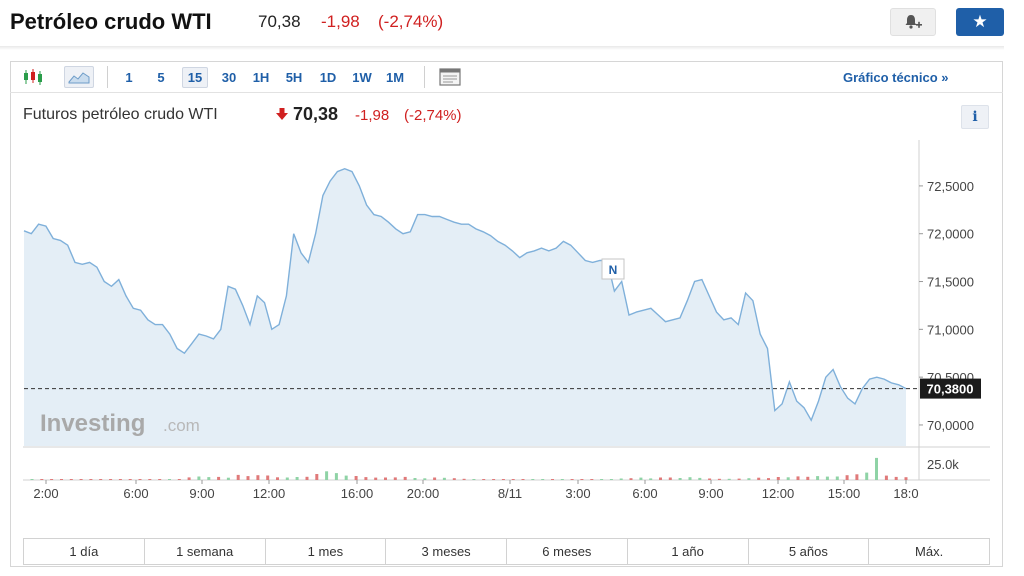 Image resolution: width=1024 pixels, height=576 pixels. What do you see at coordinates (92, 423) in the screenshot?
I see `watermark-brand: Investing` at bounding box center [92, 423].